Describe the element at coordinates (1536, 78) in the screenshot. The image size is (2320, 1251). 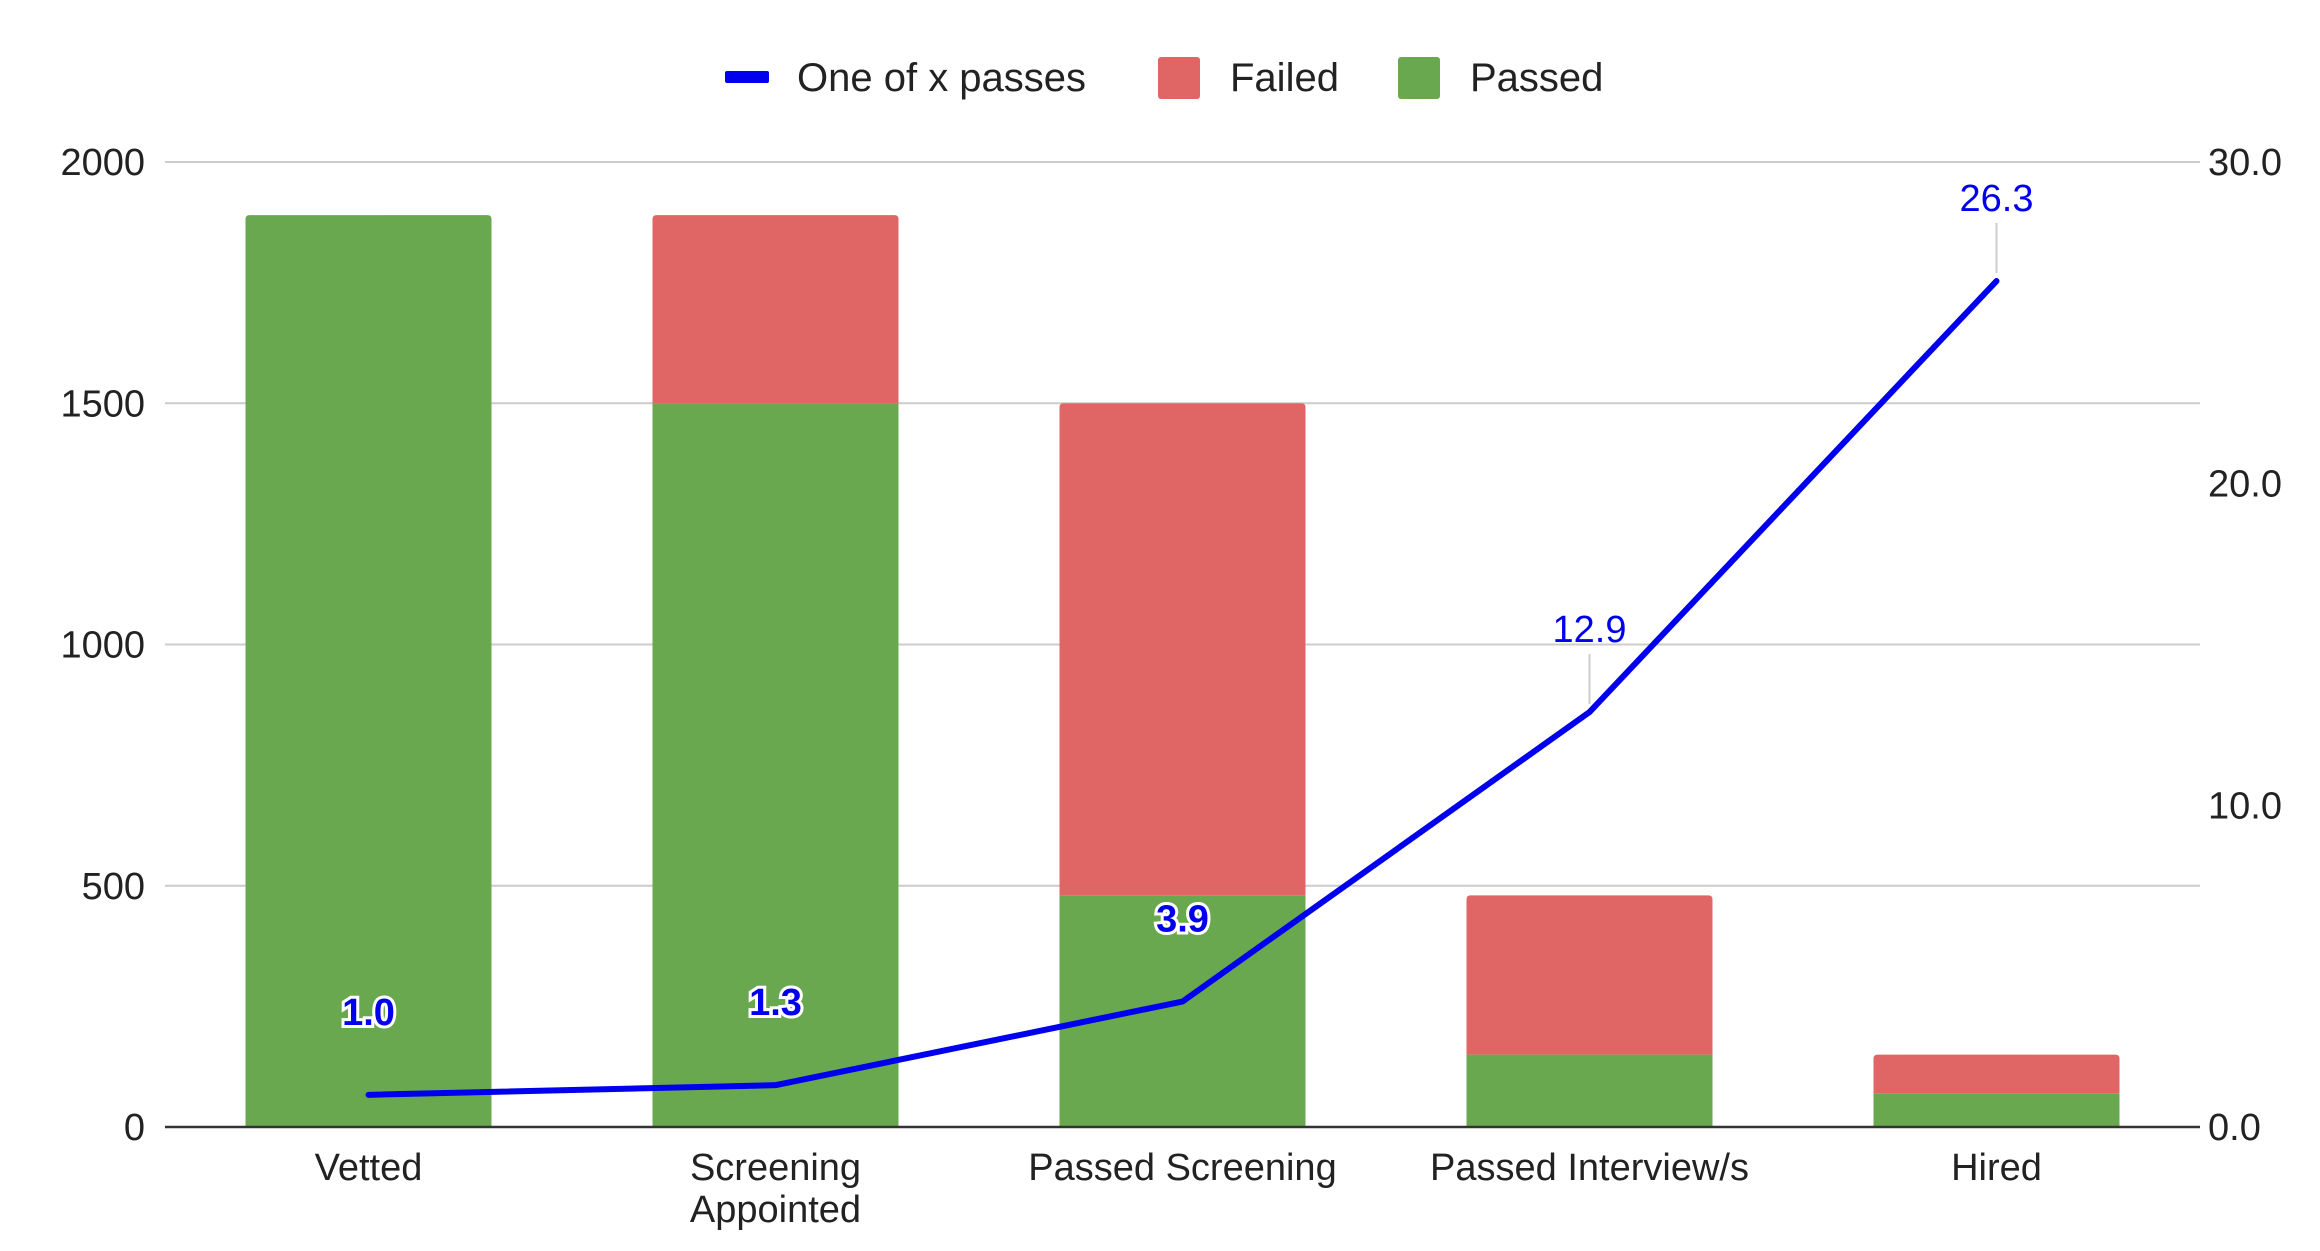
I see `legend-label: Passed` at that location.